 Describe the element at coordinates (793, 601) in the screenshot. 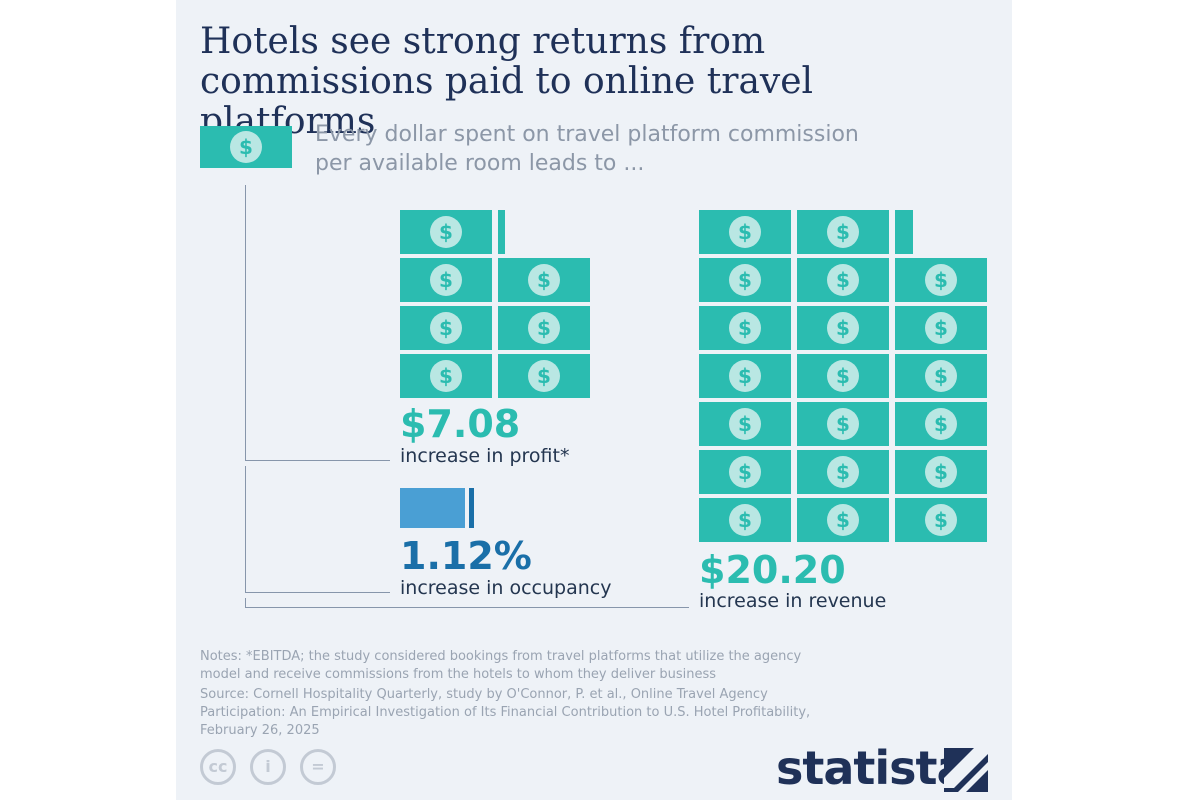

I see `revenue-label: increase in revenue` at that location.